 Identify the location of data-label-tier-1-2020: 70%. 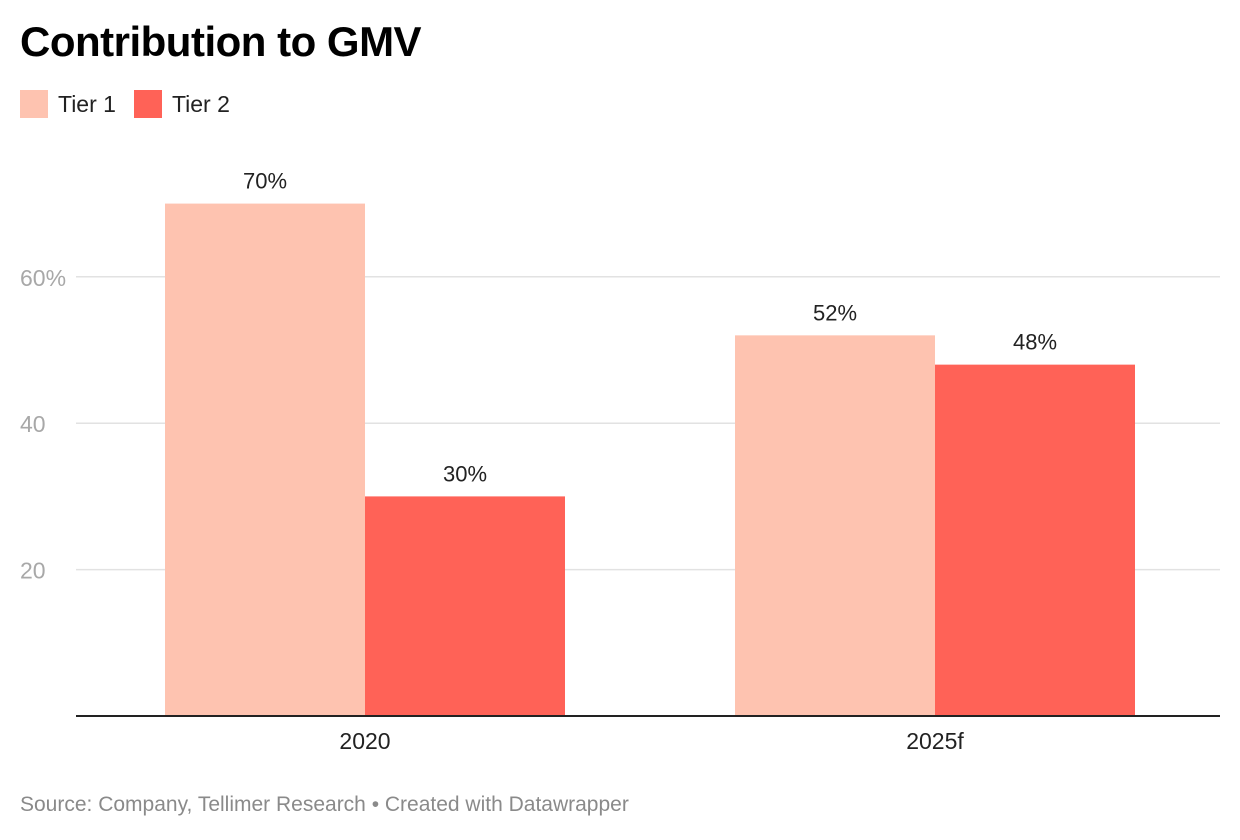
(265, 181).